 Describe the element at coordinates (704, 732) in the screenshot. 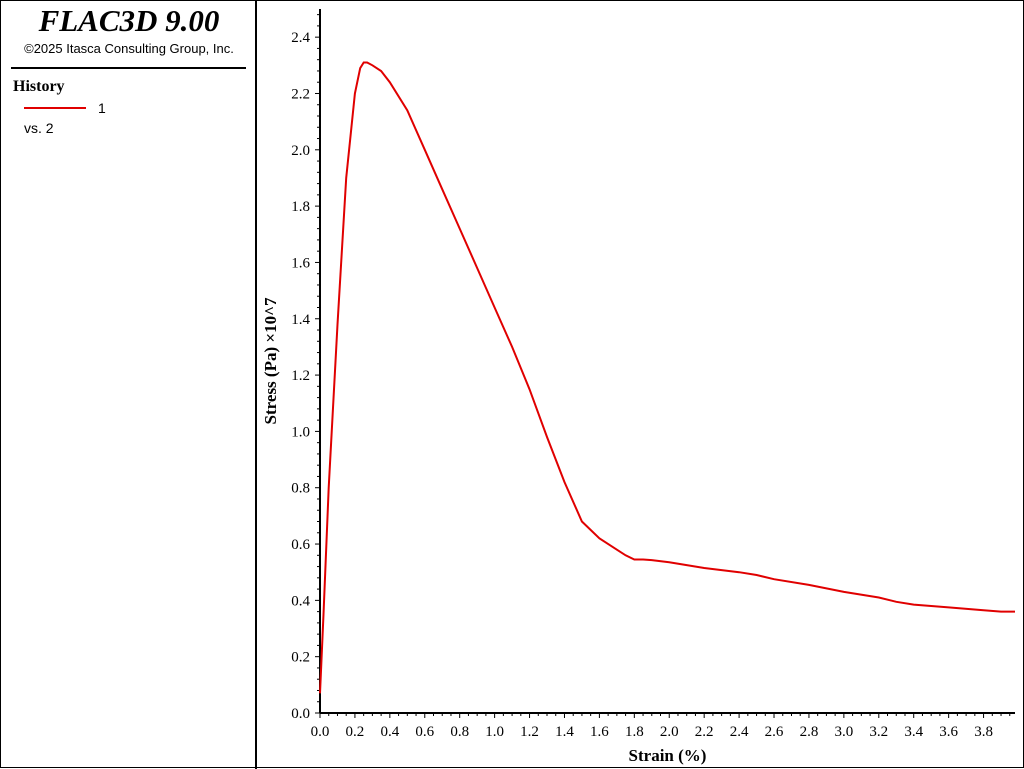

I see `x-tick-label: 2.2` at that location.